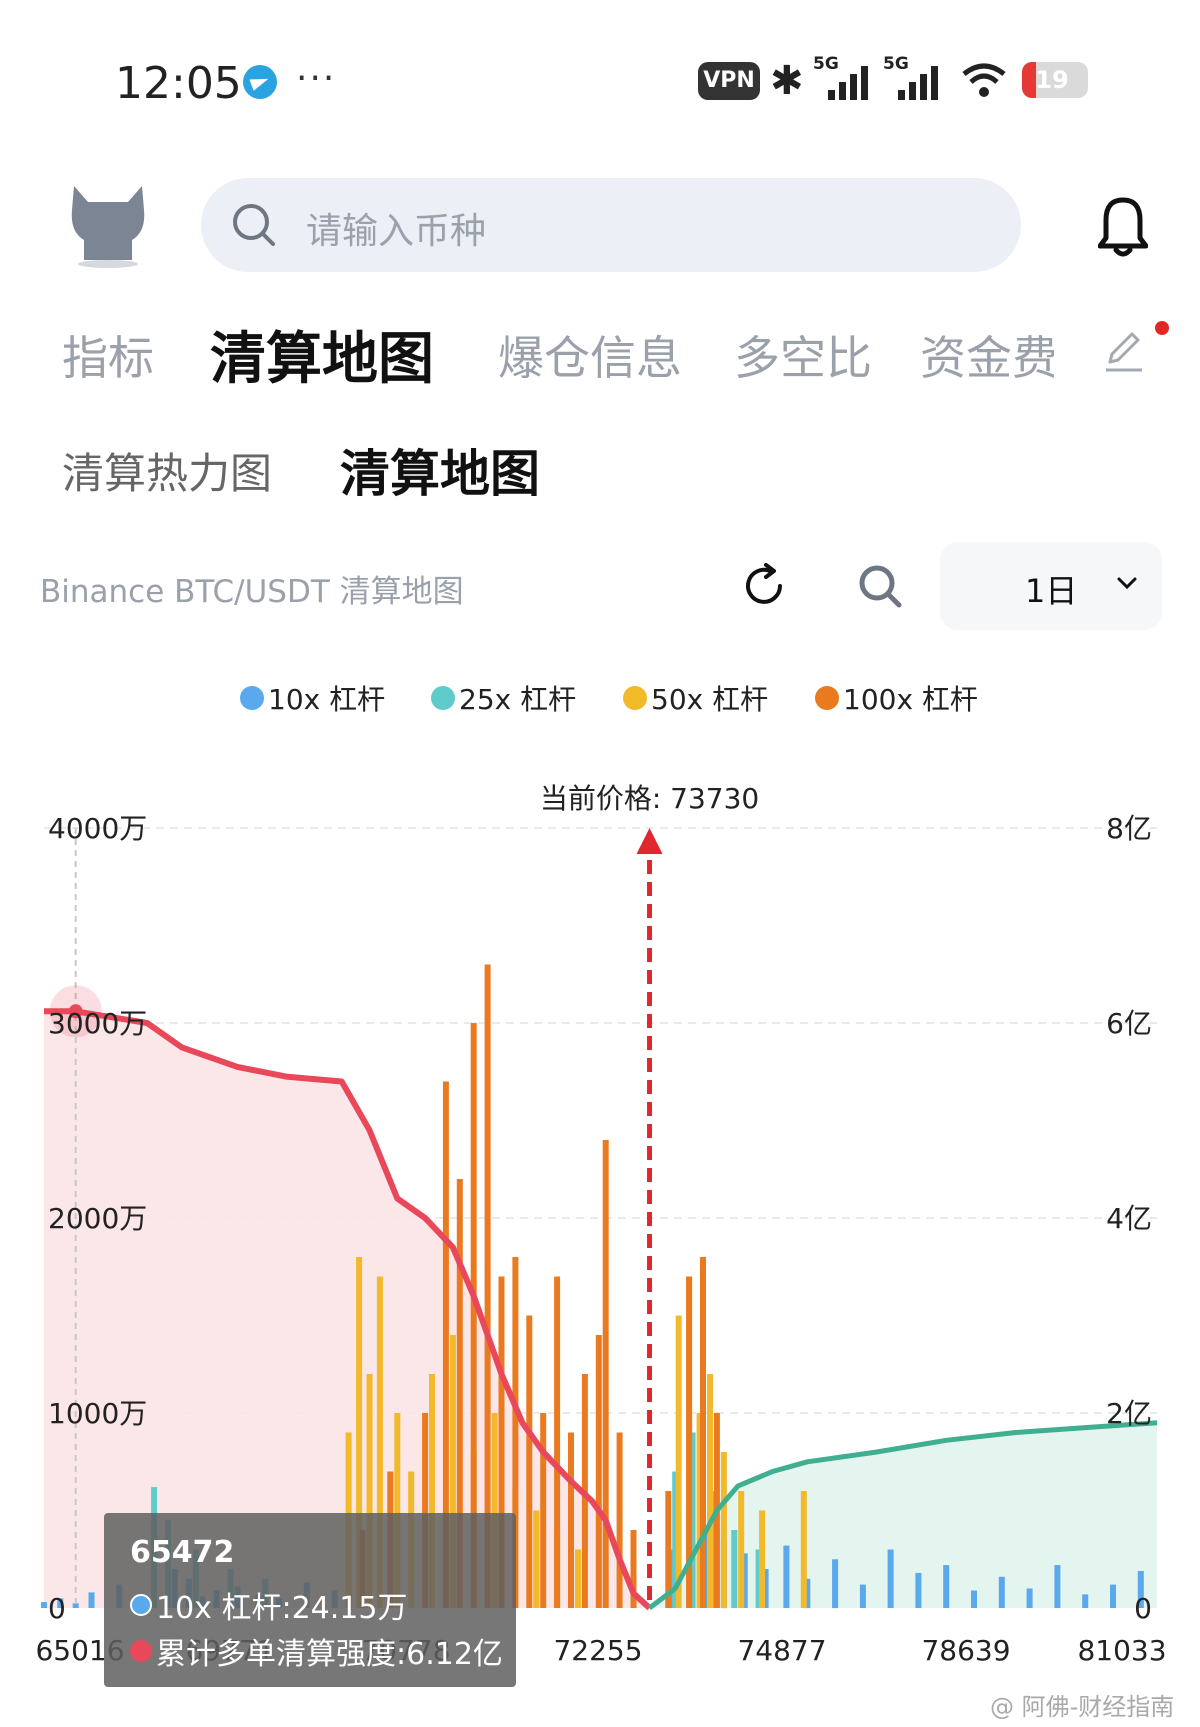  What do you see at coordinates (1123, 227) in the screenshot?
I see `bell-icon` at bounding box center [1123, 227].